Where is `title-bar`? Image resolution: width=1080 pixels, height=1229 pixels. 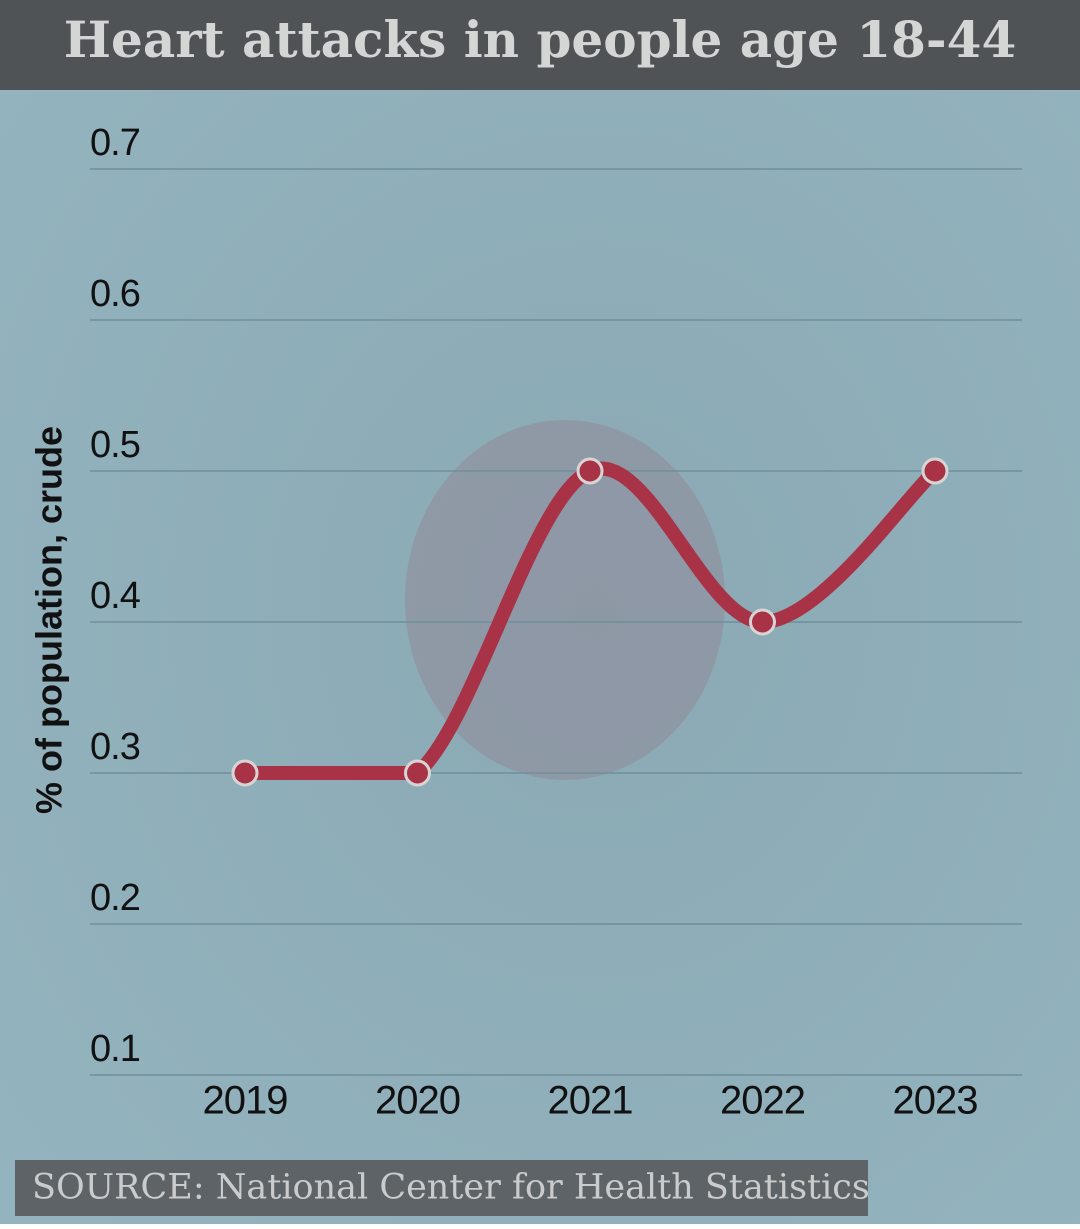 title-bar is located at coordinates (540, 45).